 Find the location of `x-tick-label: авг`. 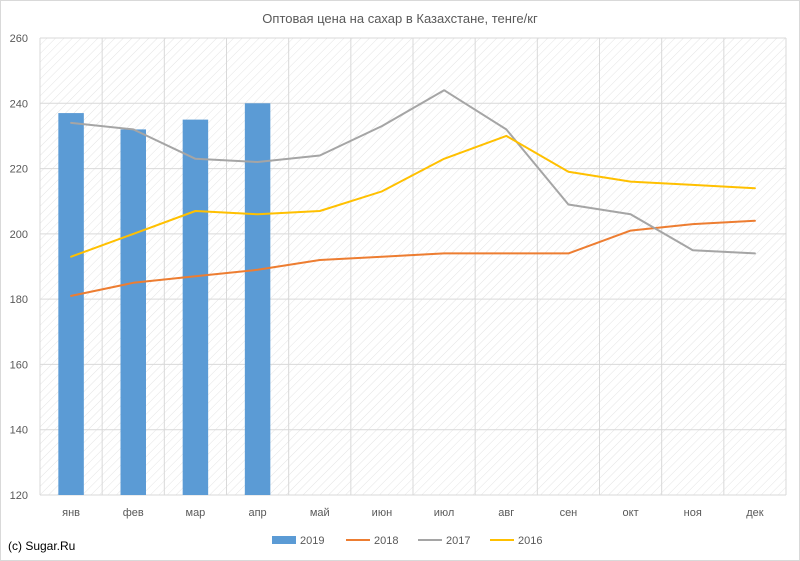

x-tick-label: авг is located at coordinates (506, 513).